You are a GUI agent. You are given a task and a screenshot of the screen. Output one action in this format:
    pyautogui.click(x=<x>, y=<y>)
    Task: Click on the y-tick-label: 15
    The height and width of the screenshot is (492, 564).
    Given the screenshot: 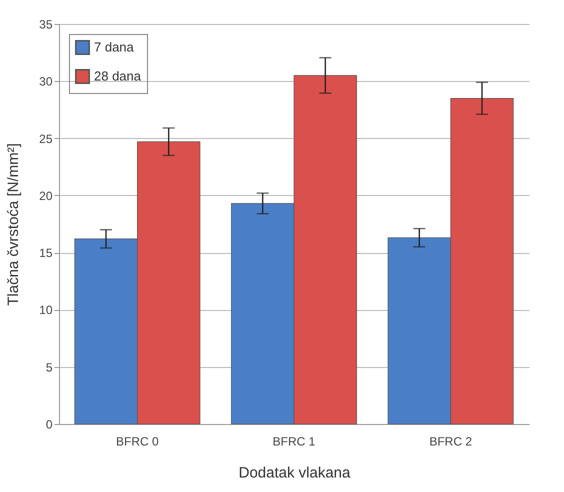 What is the action you would take?
    pyautogui.click(x=46, y=253)
    